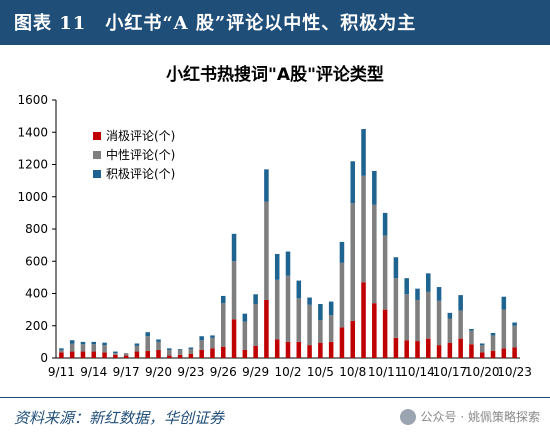 This screenshot has width=550, height=439. Describe the element at coordinates (514, 372) in the screenshot. I see `x-tick-label: 10/23` at that location.